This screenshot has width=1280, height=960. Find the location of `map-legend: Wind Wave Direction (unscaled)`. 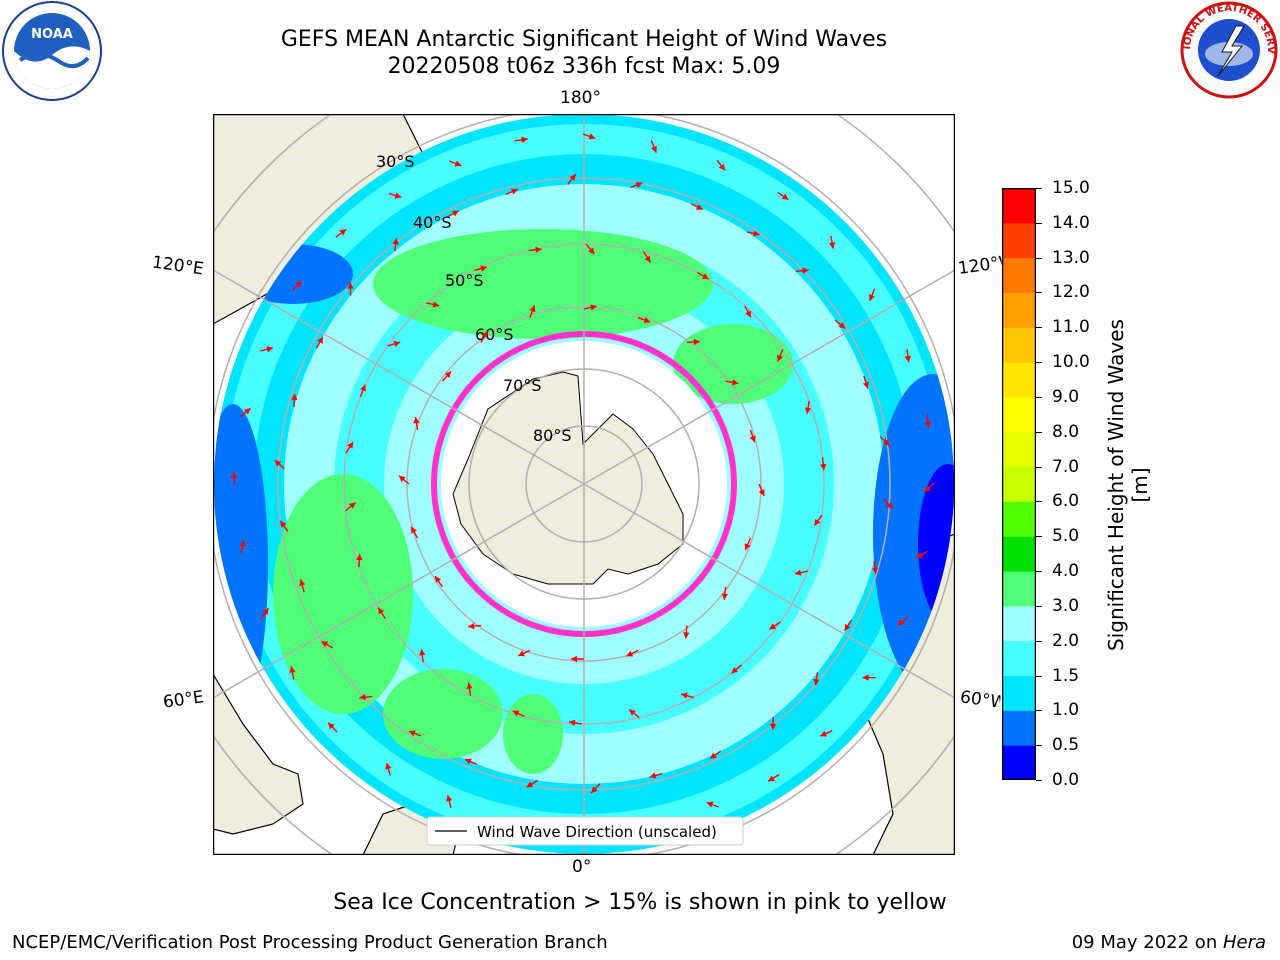

map-legend: Wind Wave Direction (unscaled) is located at coordinates (585, 831).